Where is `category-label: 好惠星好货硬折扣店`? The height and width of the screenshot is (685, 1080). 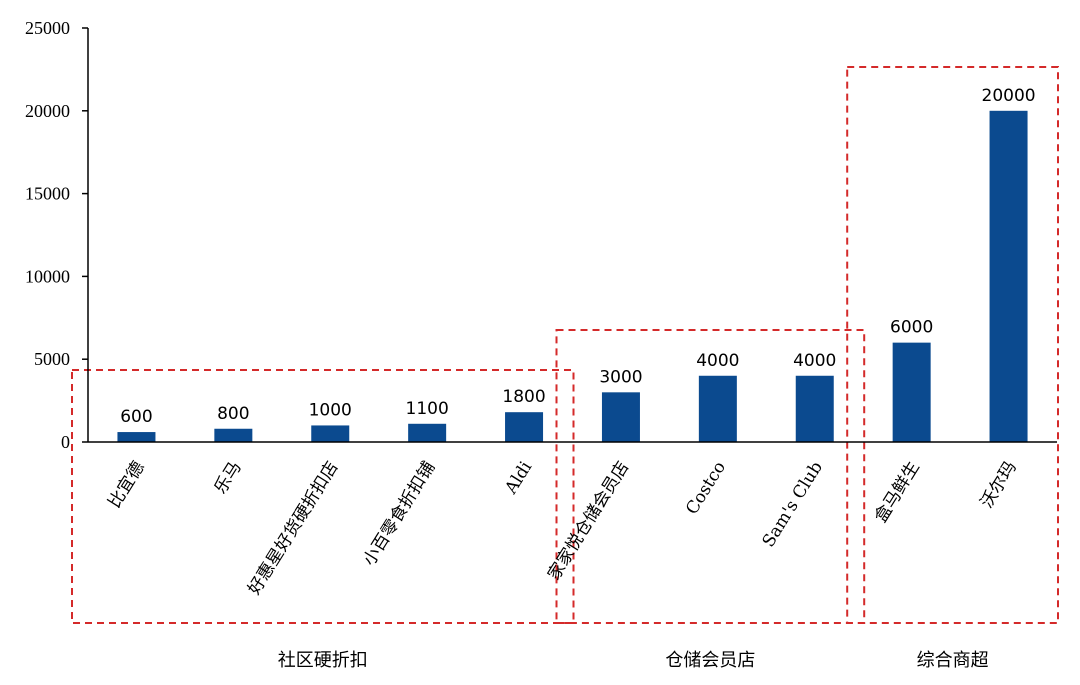
category-label: 好惠星好货硬折扣店 is located at coordinates (293, 528).